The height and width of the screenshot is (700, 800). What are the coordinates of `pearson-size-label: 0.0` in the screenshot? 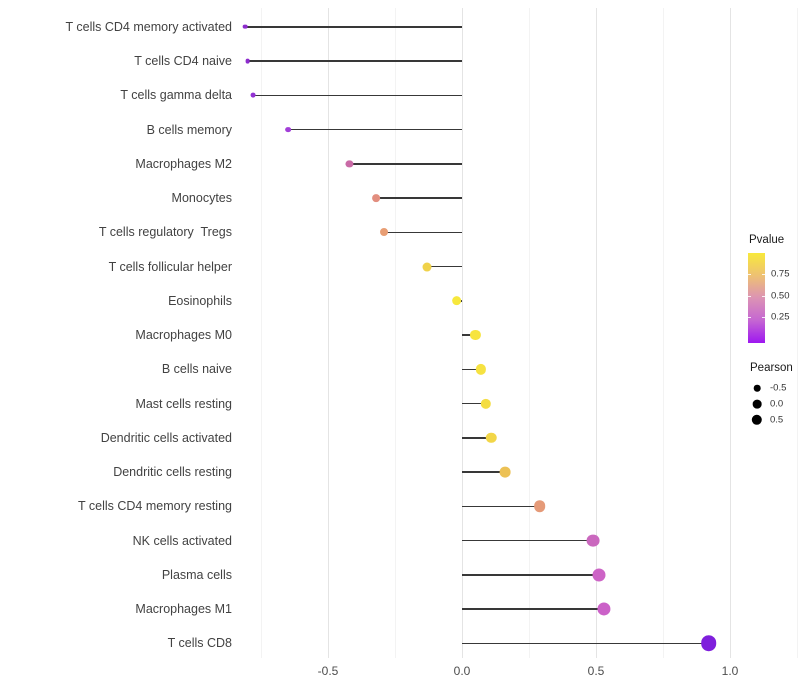 It's located at (777, 404).